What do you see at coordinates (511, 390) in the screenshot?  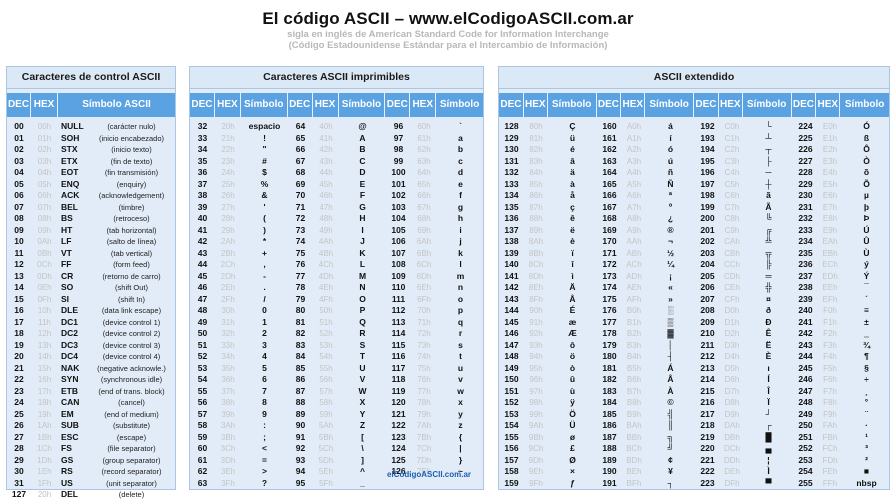 I see `dec-cell: 151` at bounding box center [511, 390].